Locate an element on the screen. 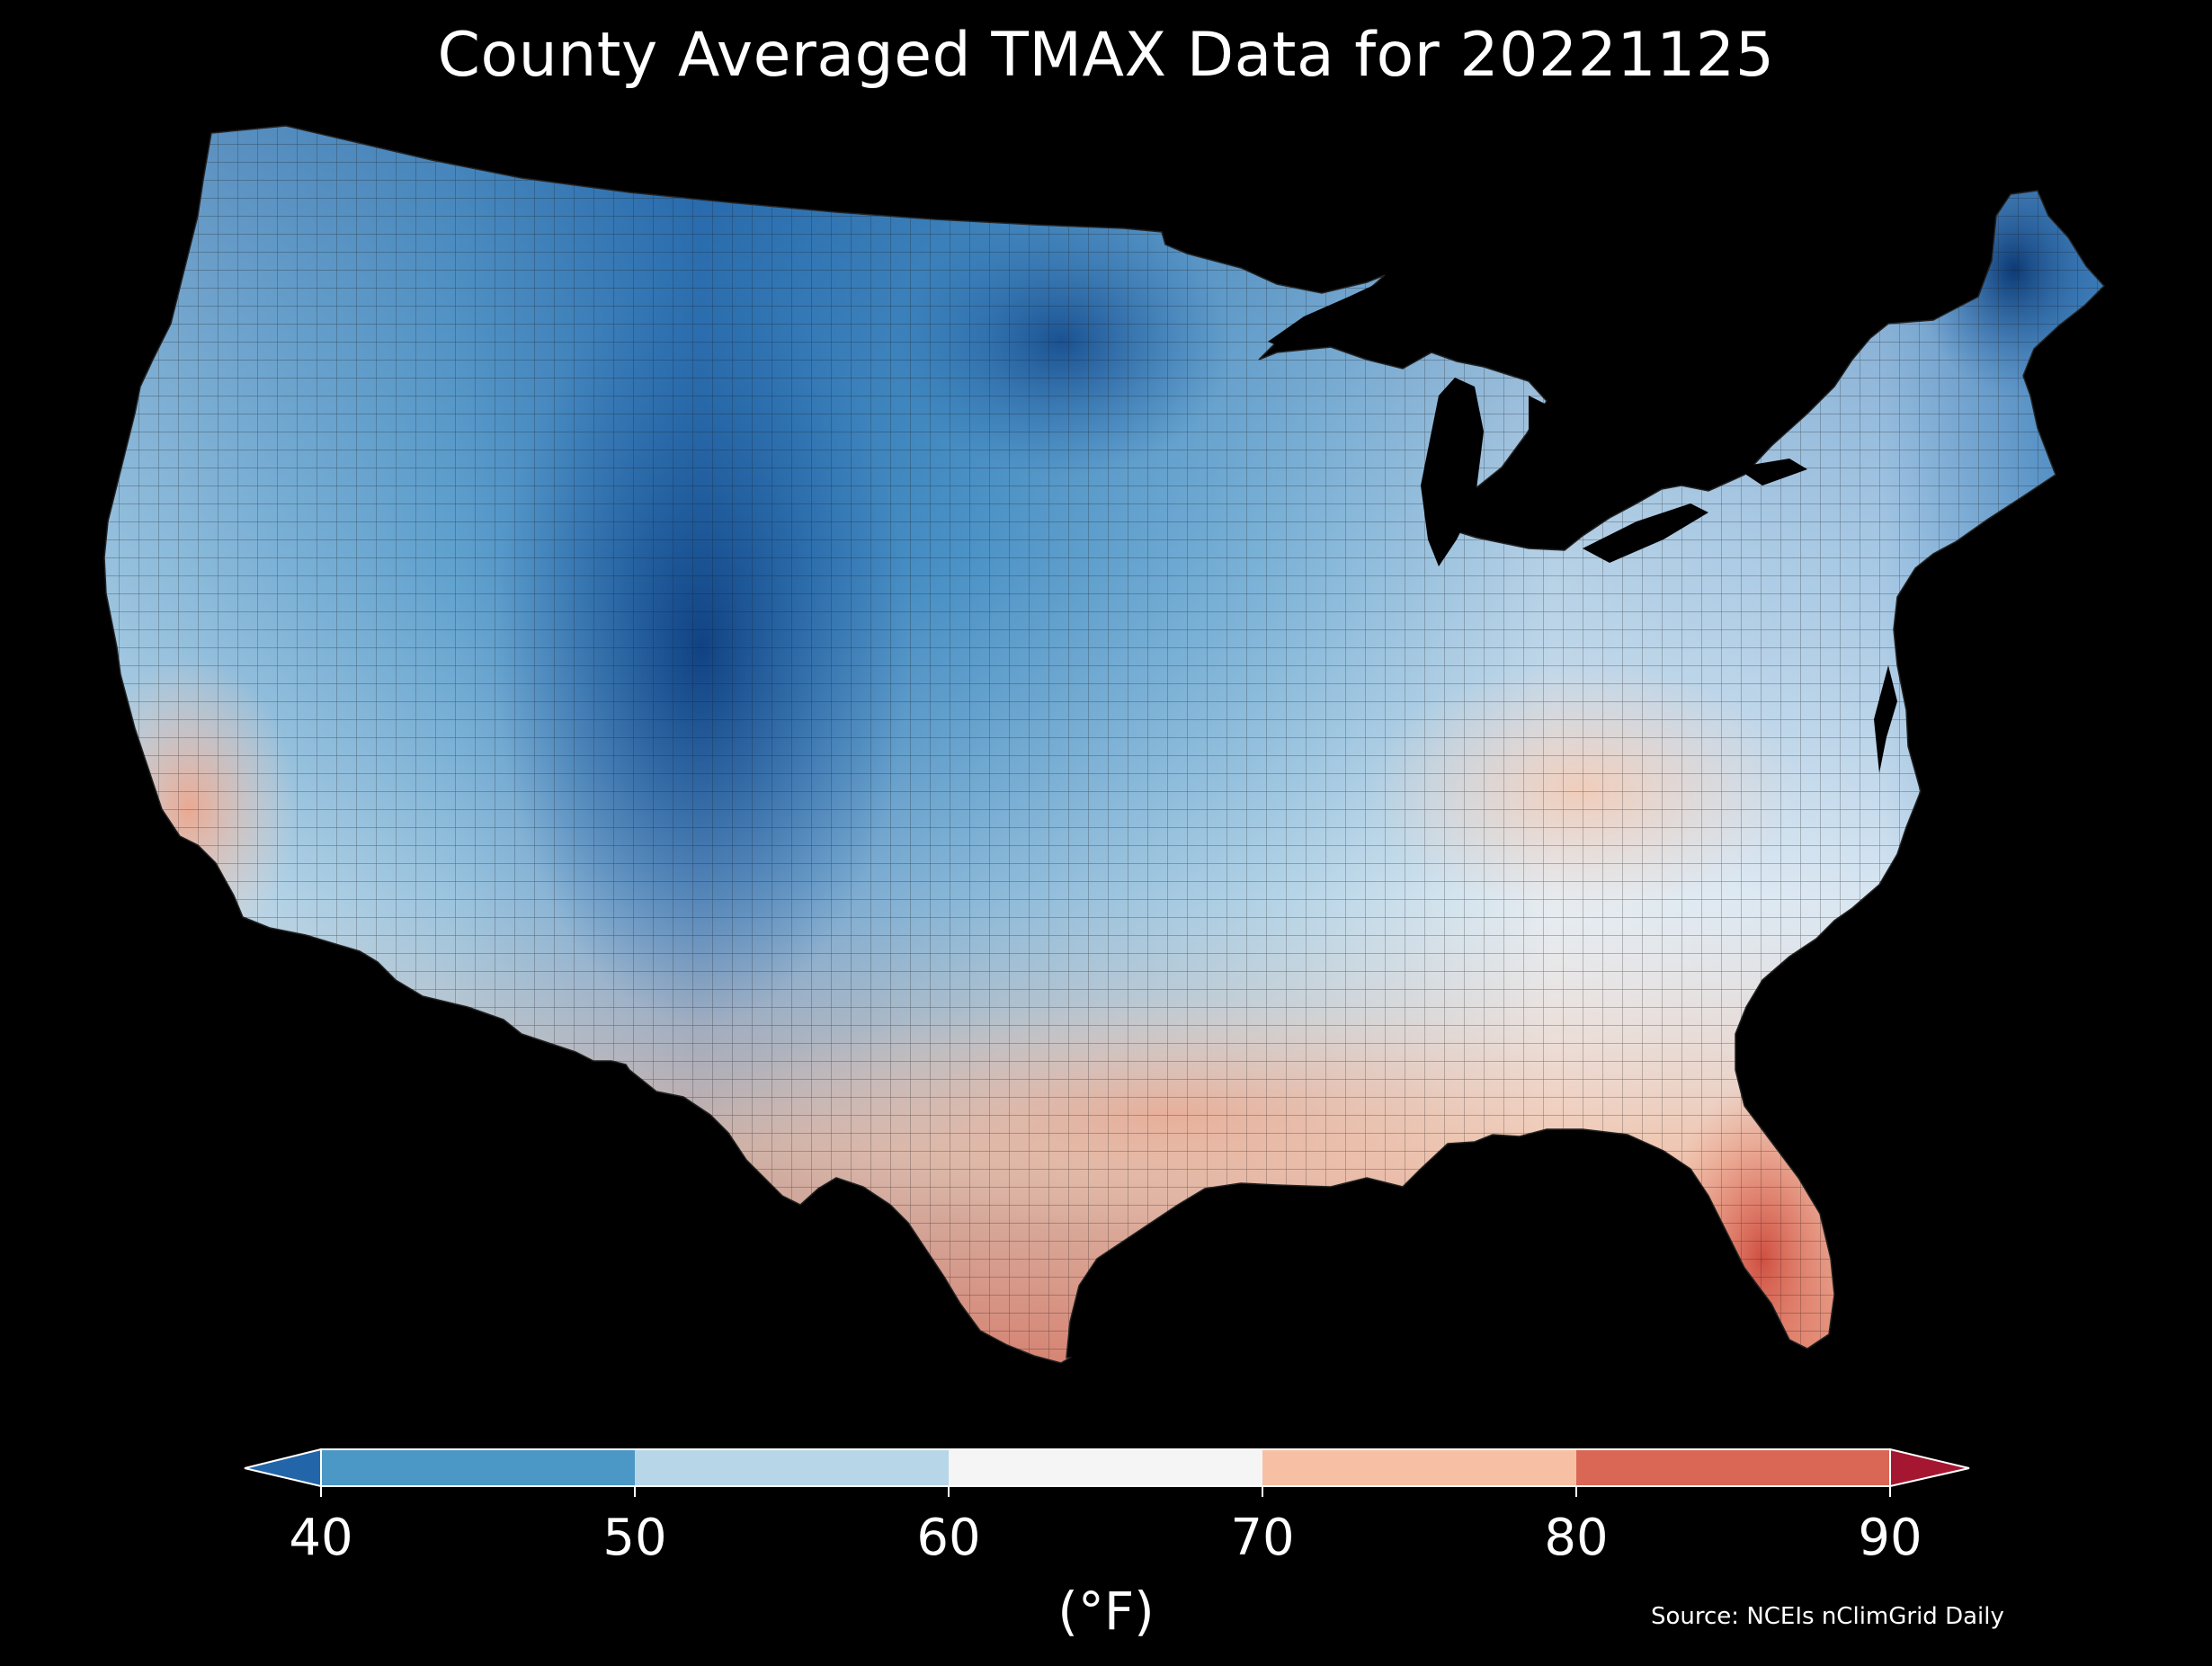 This screenshot has width=2212, height=1666. lake-huron is located at coordinates (1560, 450).